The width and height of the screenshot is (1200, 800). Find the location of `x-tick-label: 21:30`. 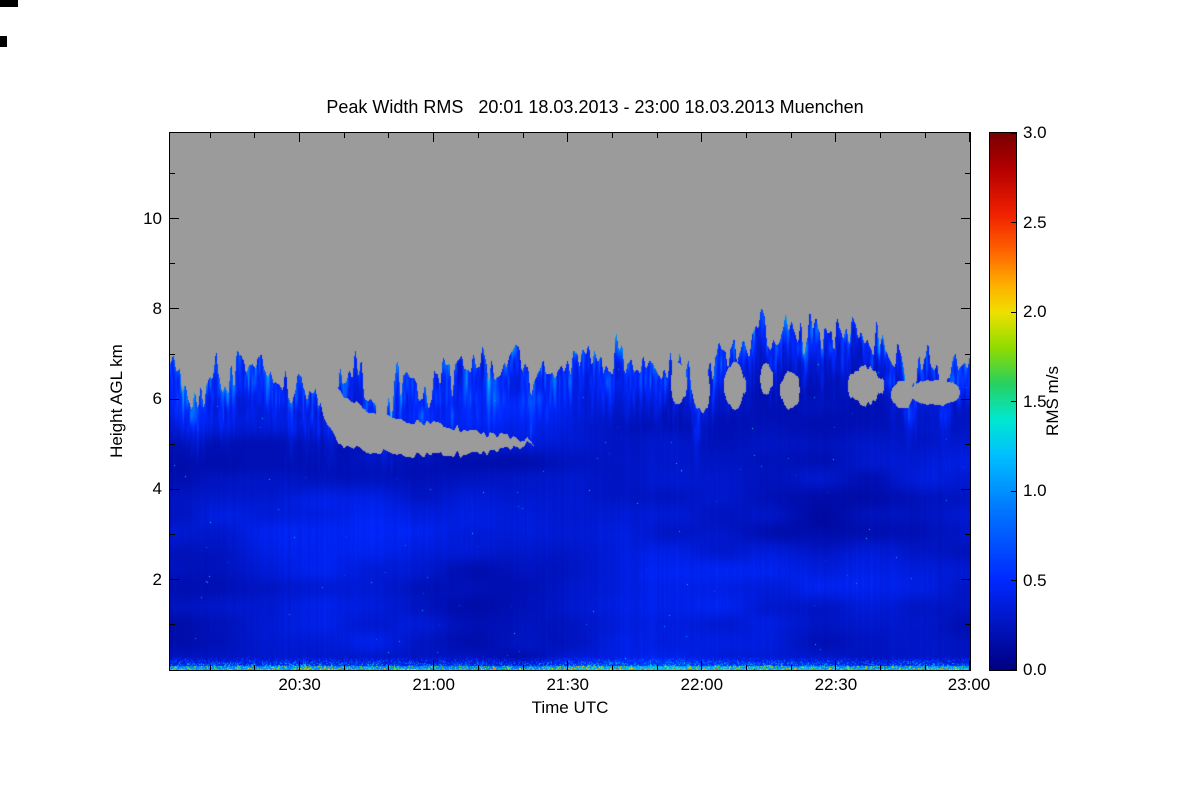

x-tick-label: 21:30 is located at coordinates (568, 684).